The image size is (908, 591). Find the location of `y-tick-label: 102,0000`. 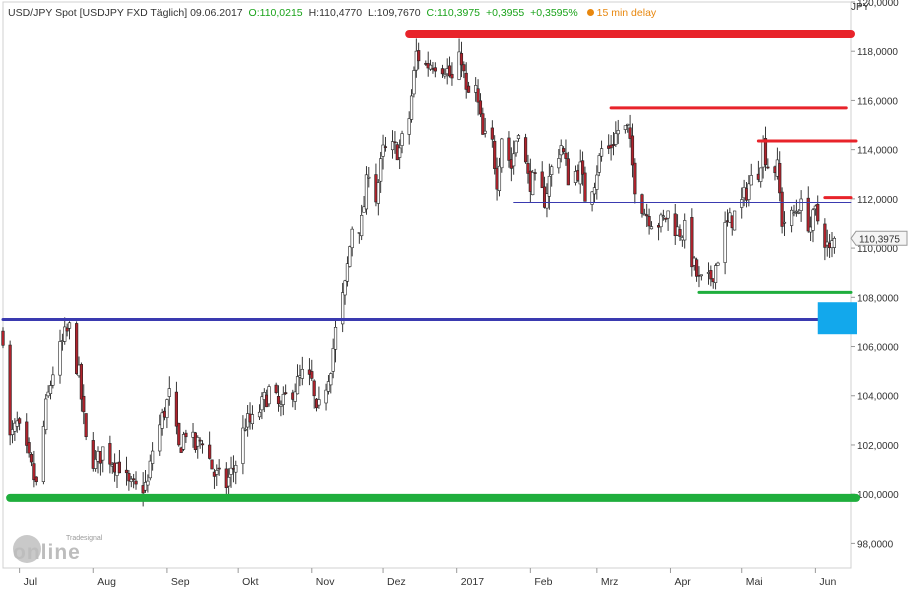

y-tick-label: 102,0000 is located at coordinates (878, 446).